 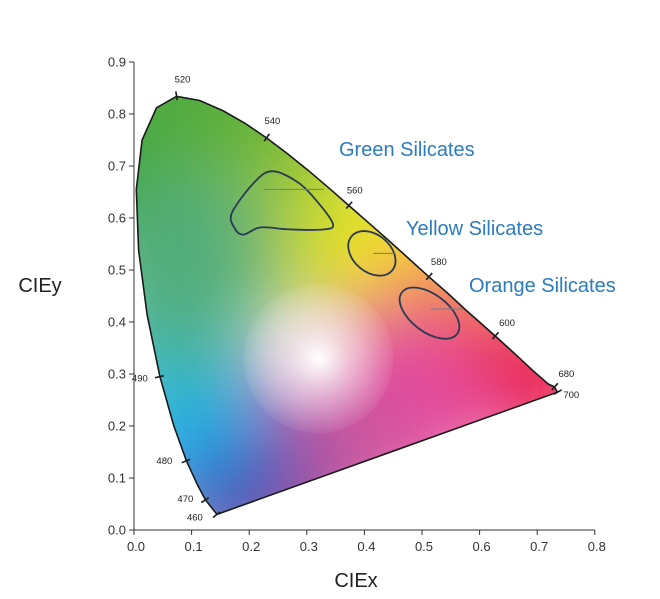 I want to click on x-tick-label: 0.1, so click(x=194, y=546).